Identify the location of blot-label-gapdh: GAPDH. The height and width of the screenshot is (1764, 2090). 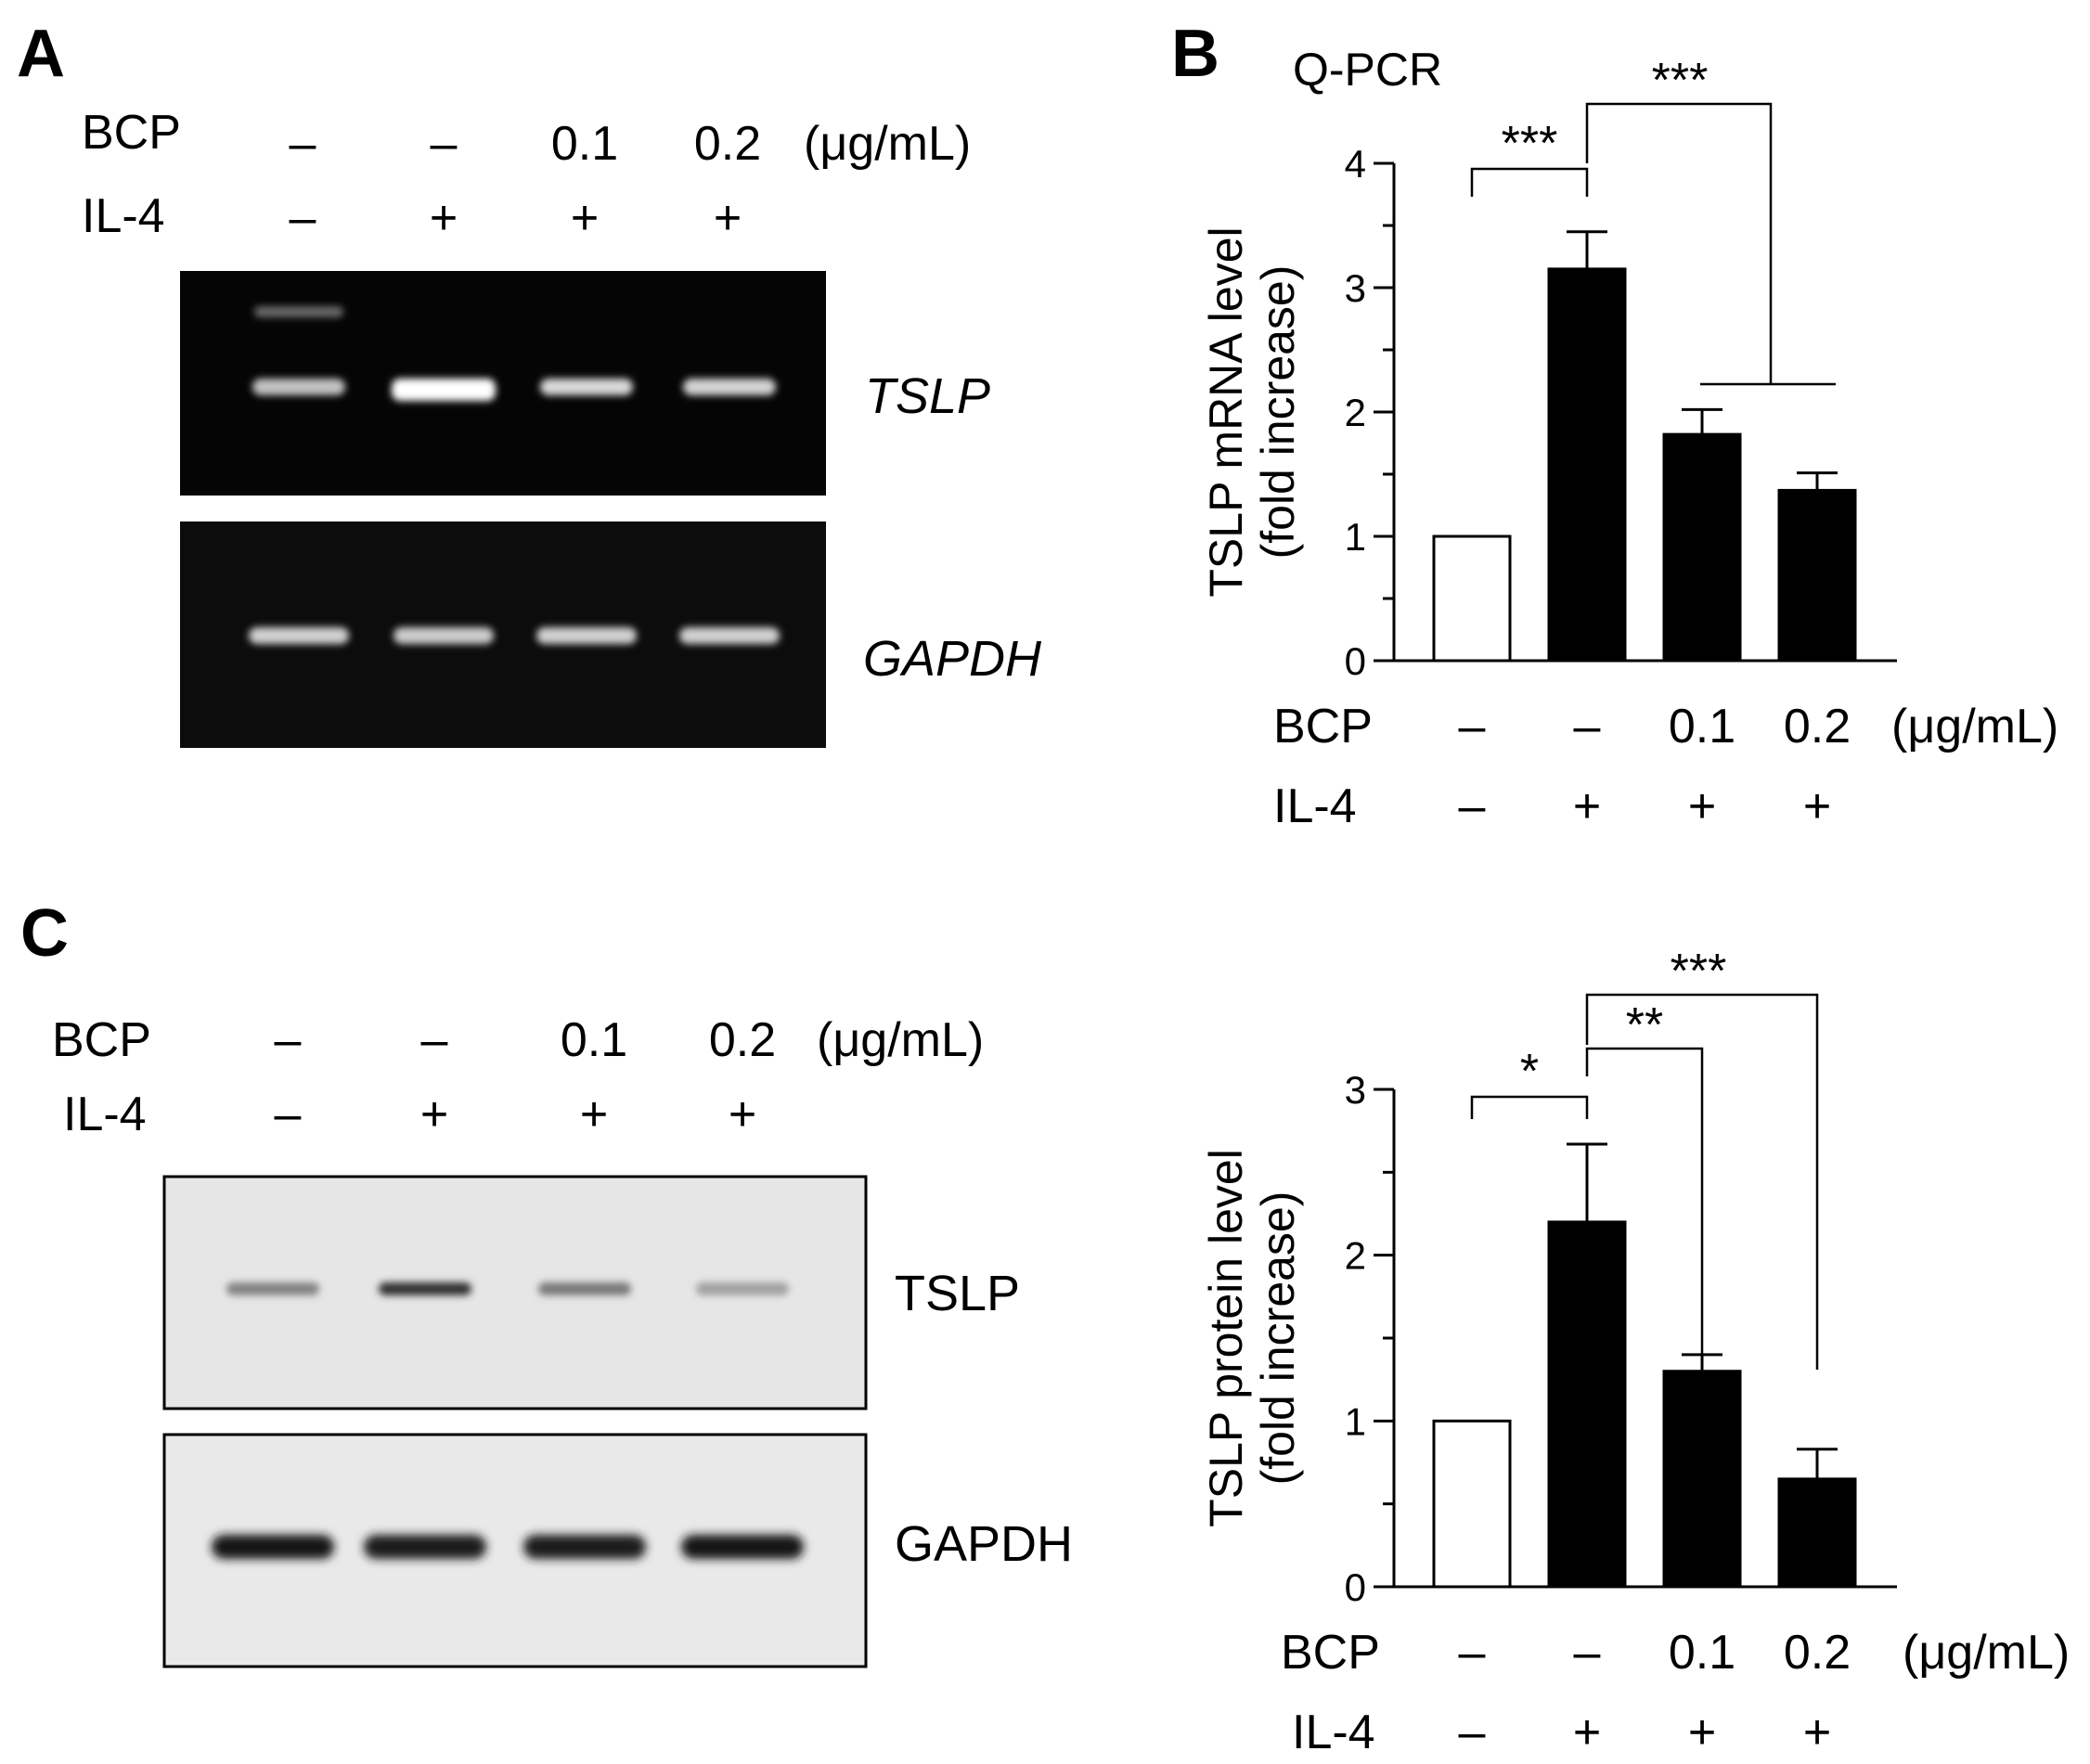
(984, 1544).